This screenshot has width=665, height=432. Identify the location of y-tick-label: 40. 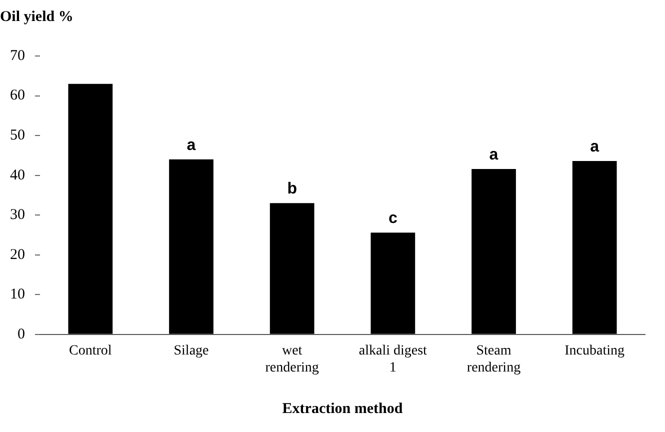
(17, 175).